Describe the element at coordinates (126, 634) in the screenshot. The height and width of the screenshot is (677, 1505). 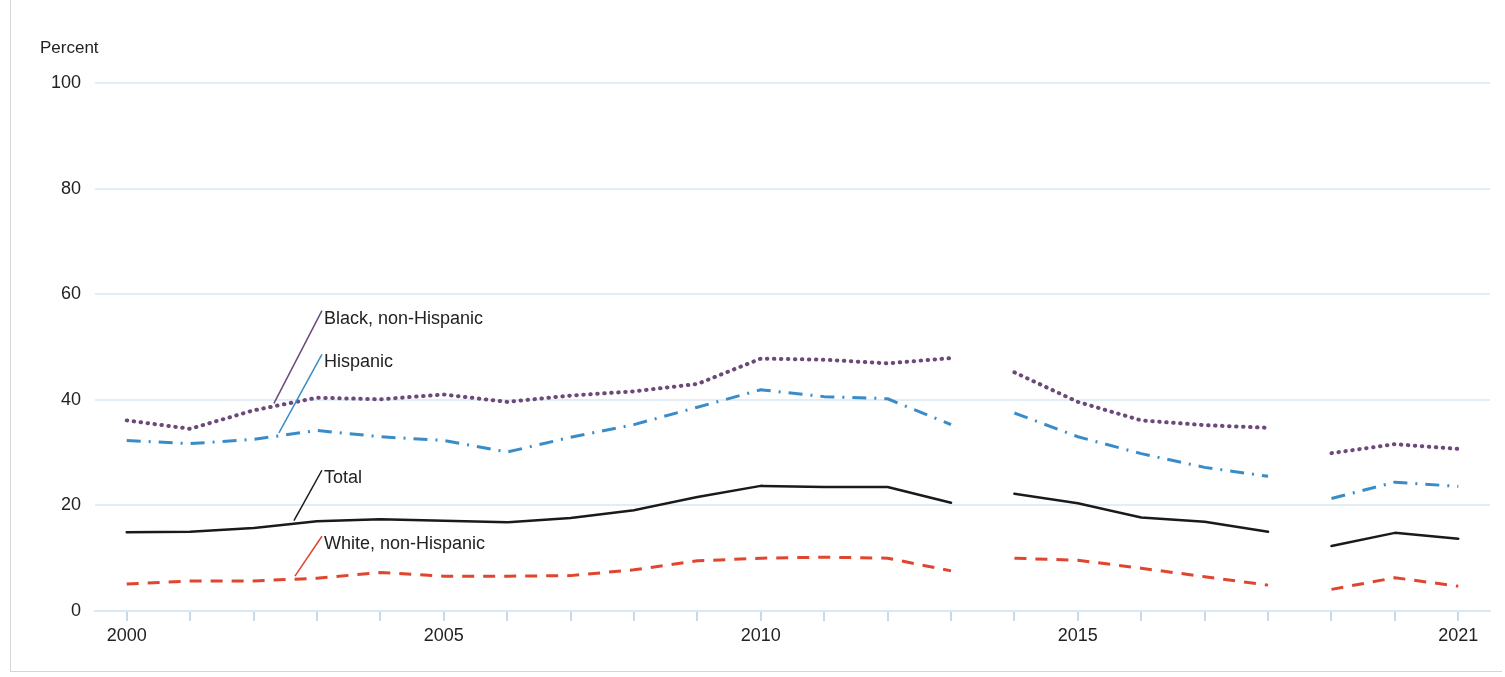
I see `x-tick-label: 2000` at that location.